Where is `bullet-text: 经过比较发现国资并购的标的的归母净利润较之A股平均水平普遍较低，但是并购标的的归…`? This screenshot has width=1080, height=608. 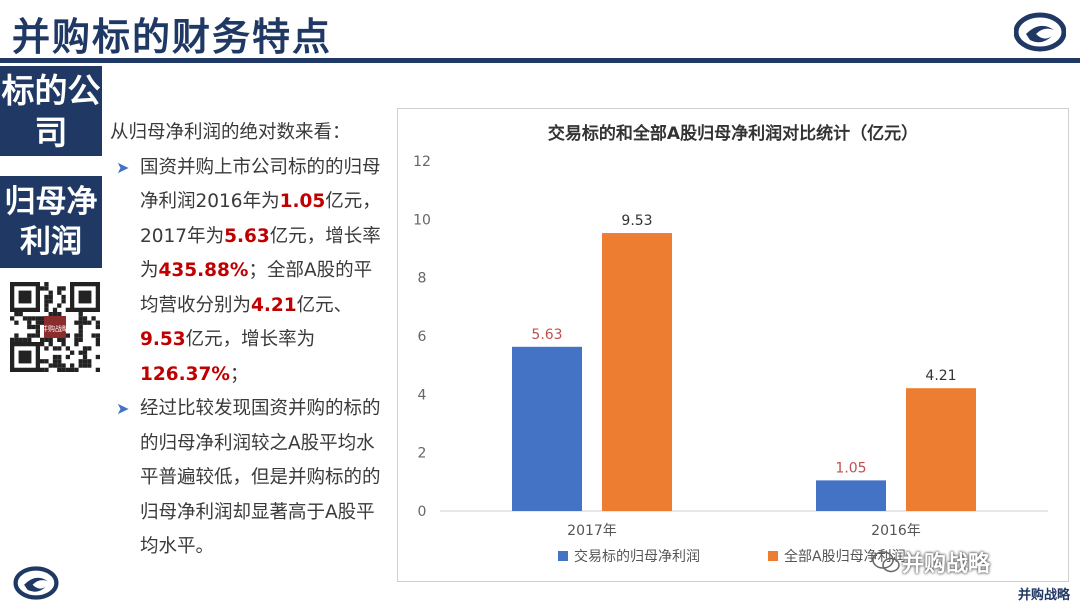
bullet-text: 经过比较发现国资并购的标的的归母净利润较之A股平均水平普遍较低，但是并购标的的归… is located at coordinates (260, 477).